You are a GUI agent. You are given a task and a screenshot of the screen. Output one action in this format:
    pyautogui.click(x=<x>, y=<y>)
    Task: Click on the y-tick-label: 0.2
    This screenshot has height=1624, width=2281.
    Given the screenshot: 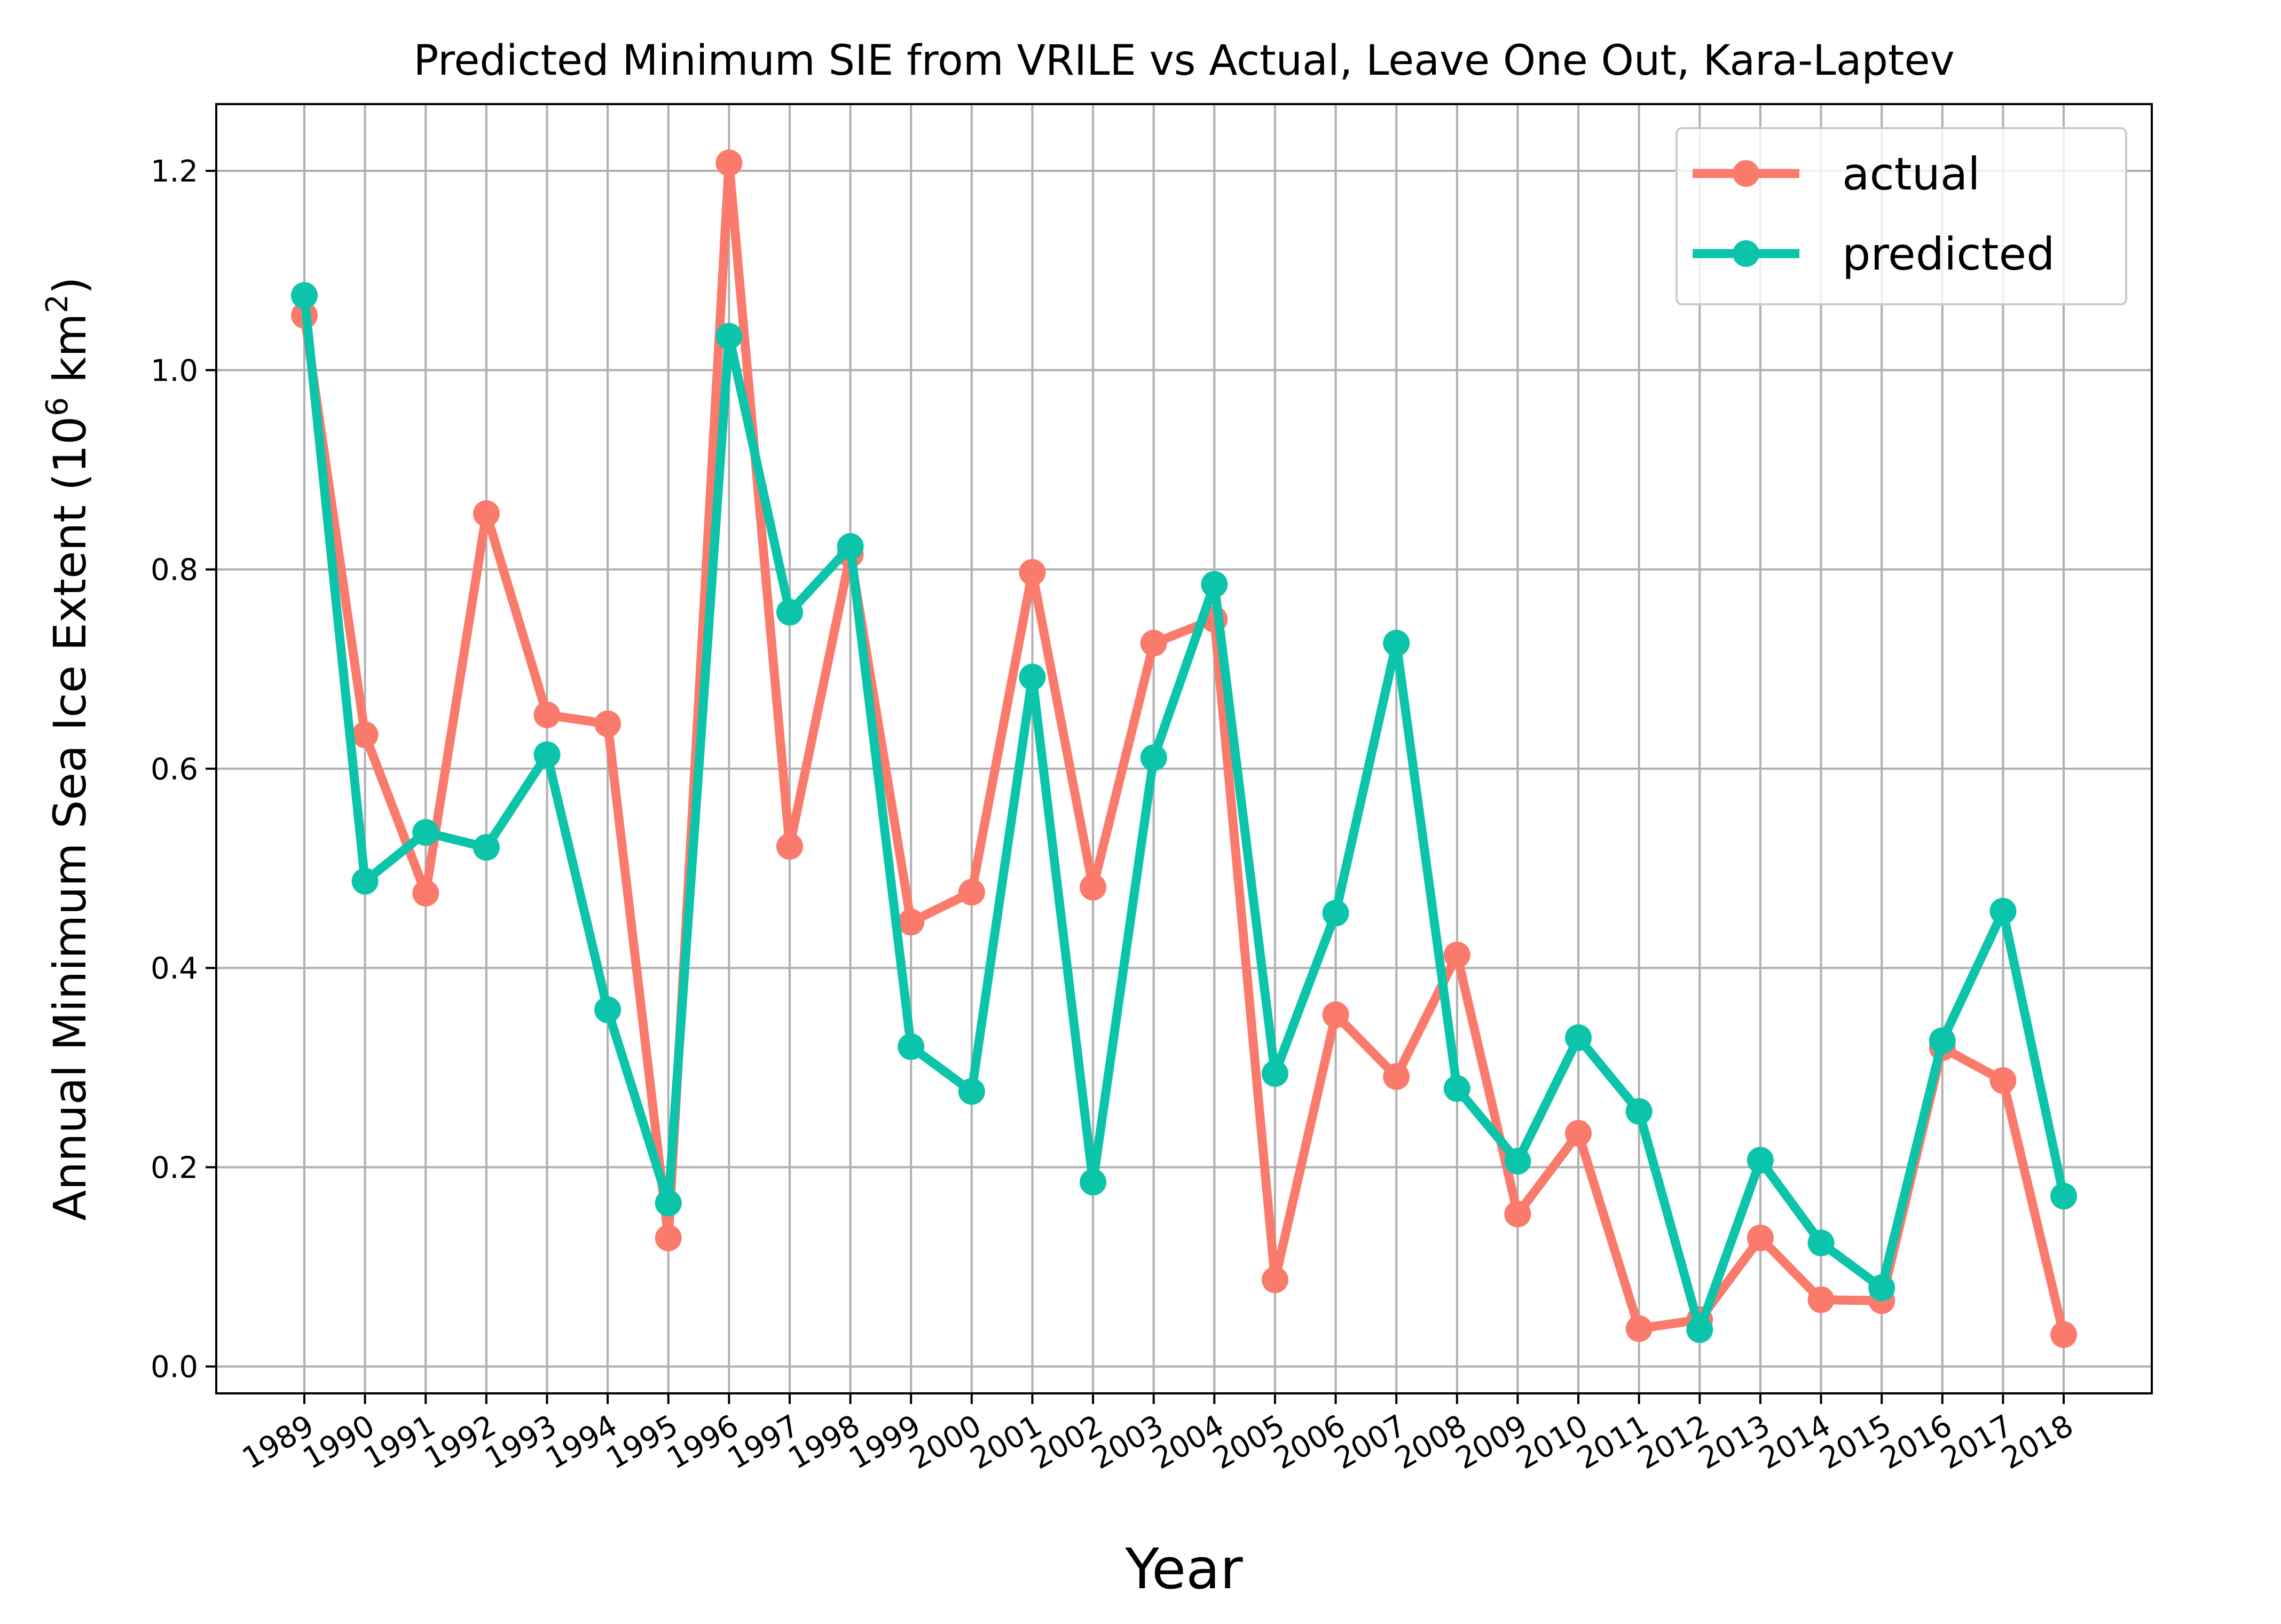 What is the action you would take?
    pyautogui.click(x=174, y=1167)
    